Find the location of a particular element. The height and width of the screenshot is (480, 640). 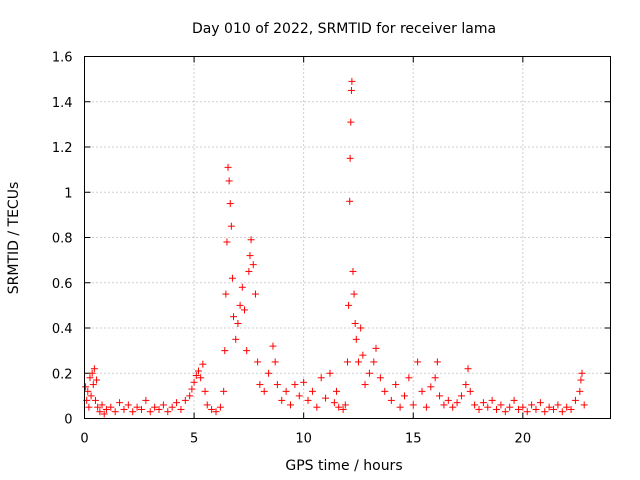

x-tick-label: 10 is located at coordinates (303, 439).